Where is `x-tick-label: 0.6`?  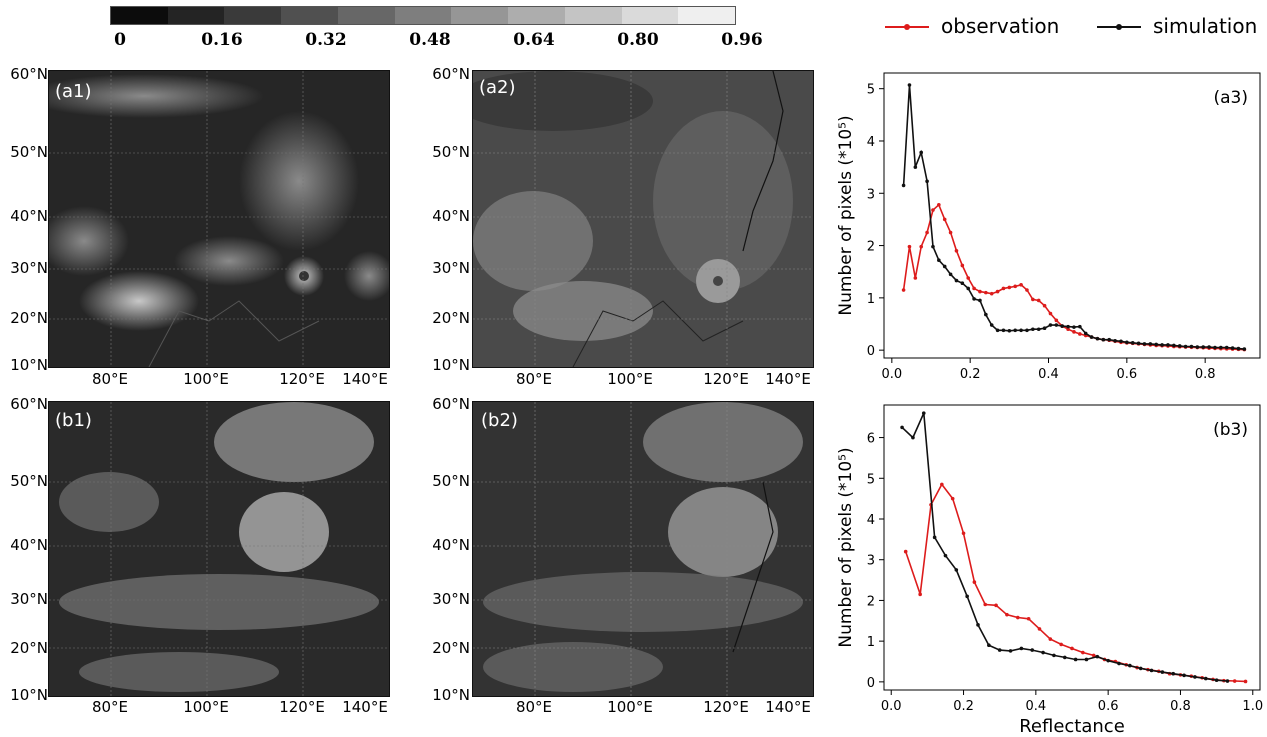 x-tick-label: 0.6 is located at coordinates (1108, 706).